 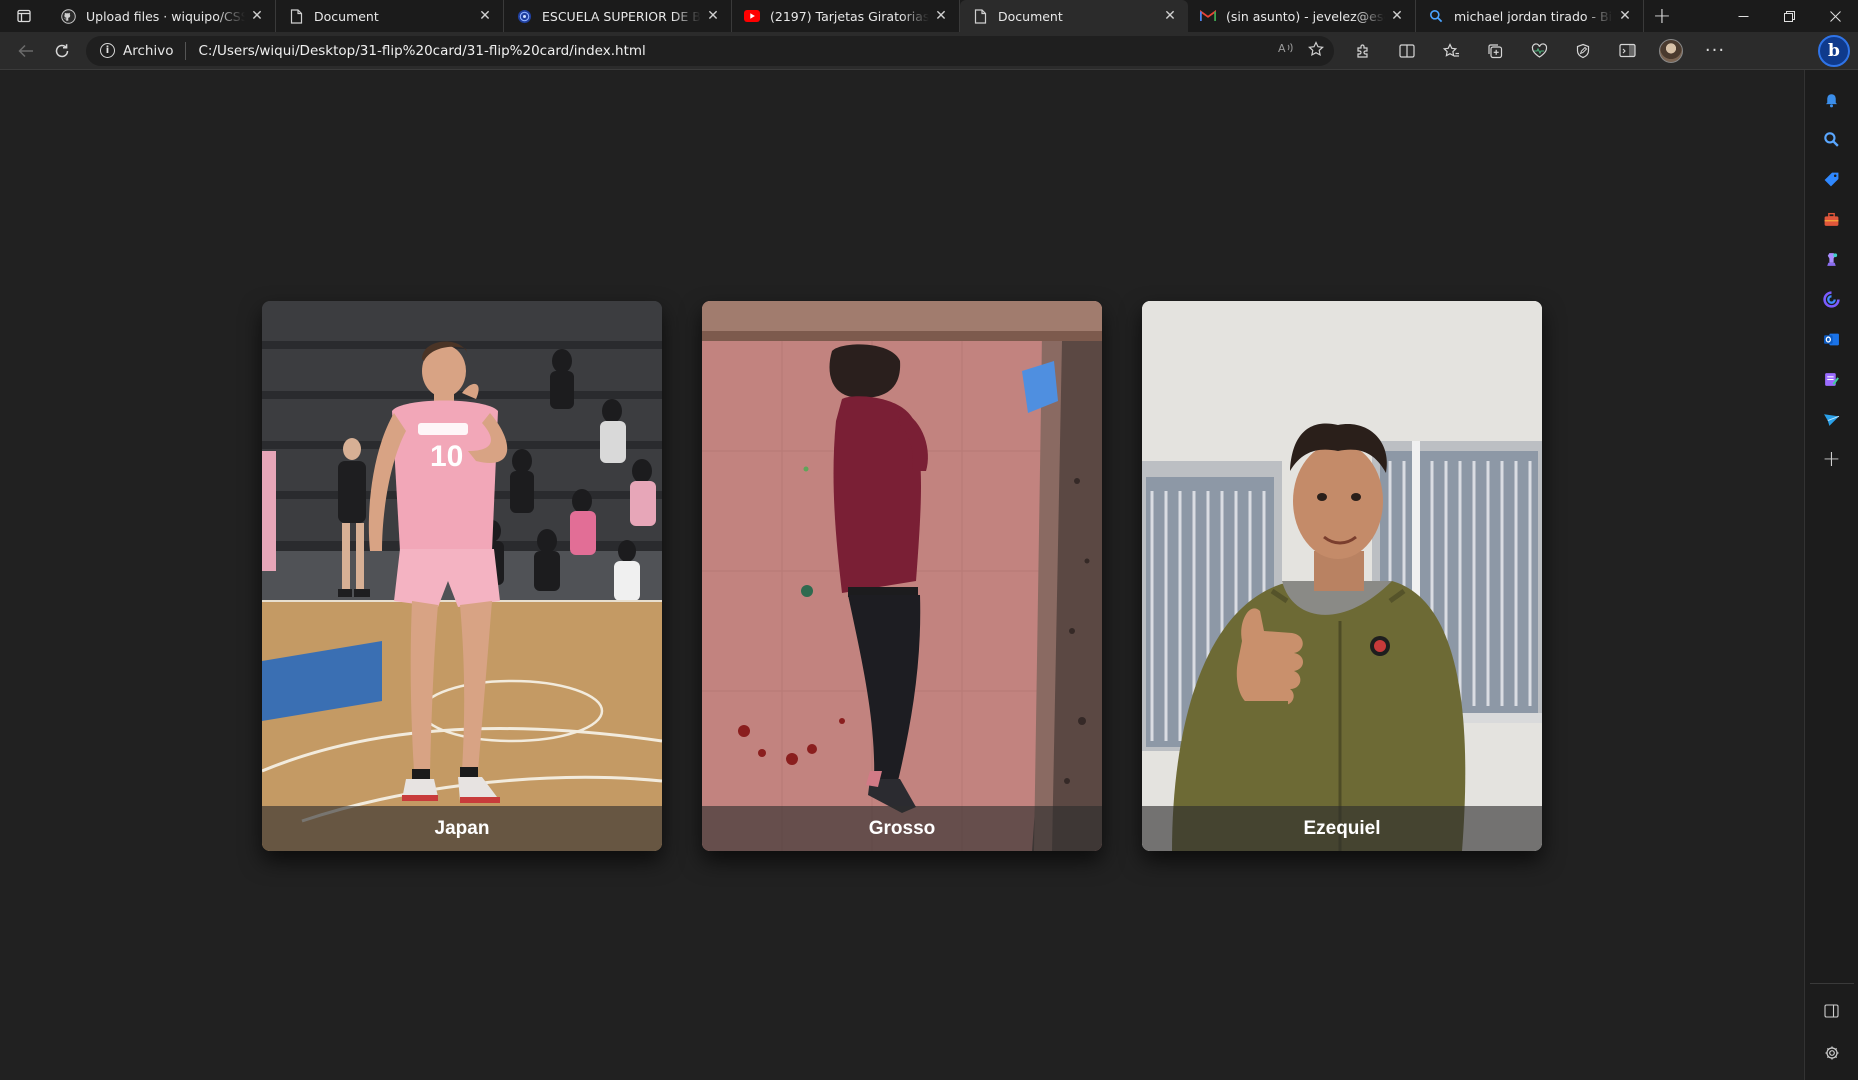 I want to click on tab-escuela: ESCUELA SUPERIOR DE BELLAS ✕, so click(x=618, y=16).